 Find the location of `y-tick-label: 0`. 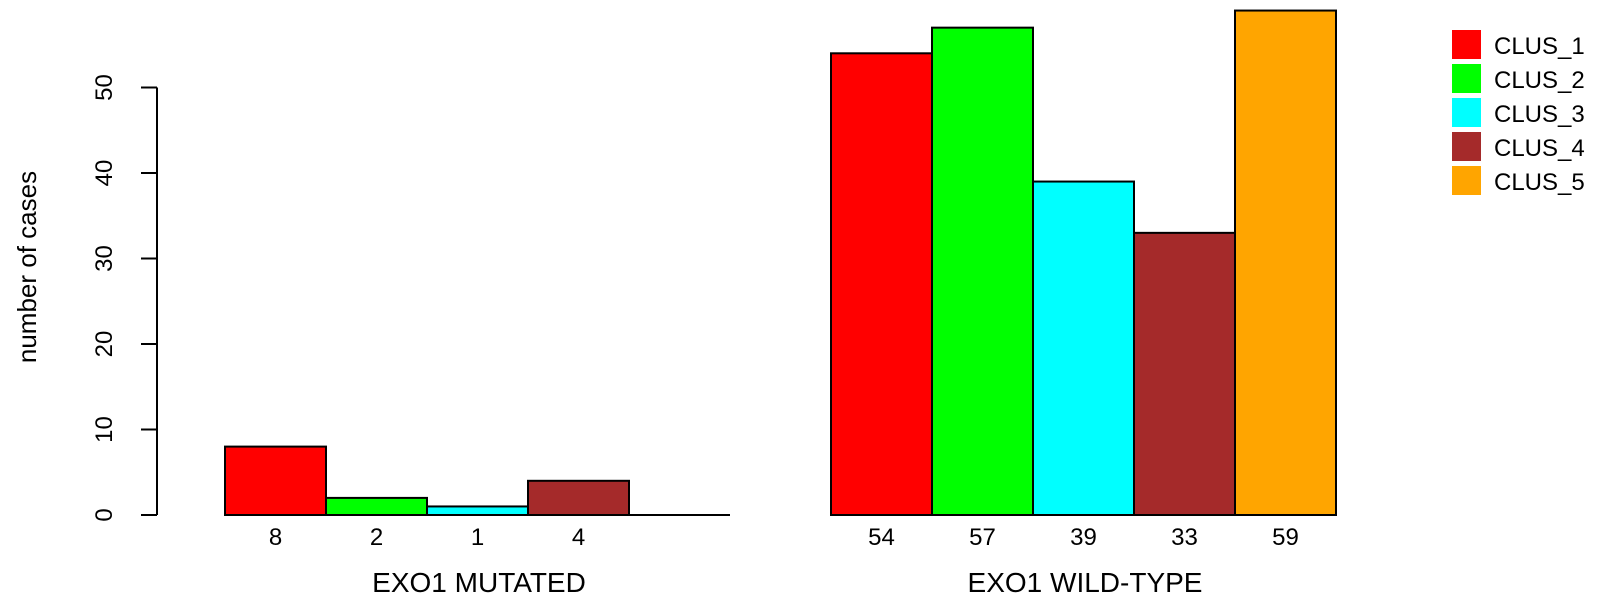

y-tick-label: 0 is located at coordinates (104, 514).